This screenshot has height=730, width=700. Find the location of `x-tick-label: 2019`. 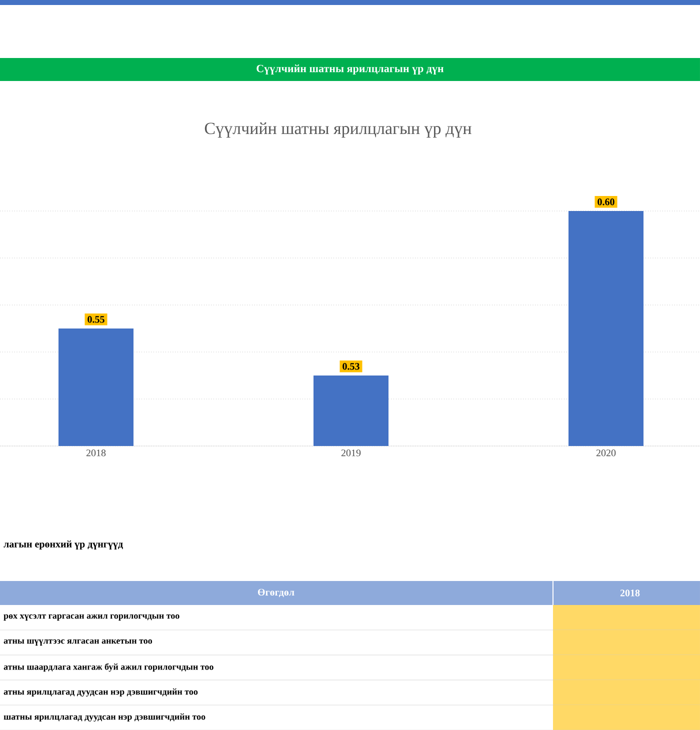

x-tick-label: 2019 is located at coordinates (351, 453).